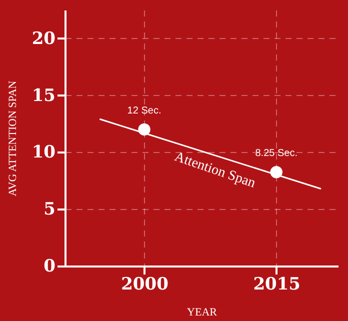  What do you see at coordinates (277, 284) in the screenshot?
I see `x-tick-label: 2015` at bounding box center [277, 284].